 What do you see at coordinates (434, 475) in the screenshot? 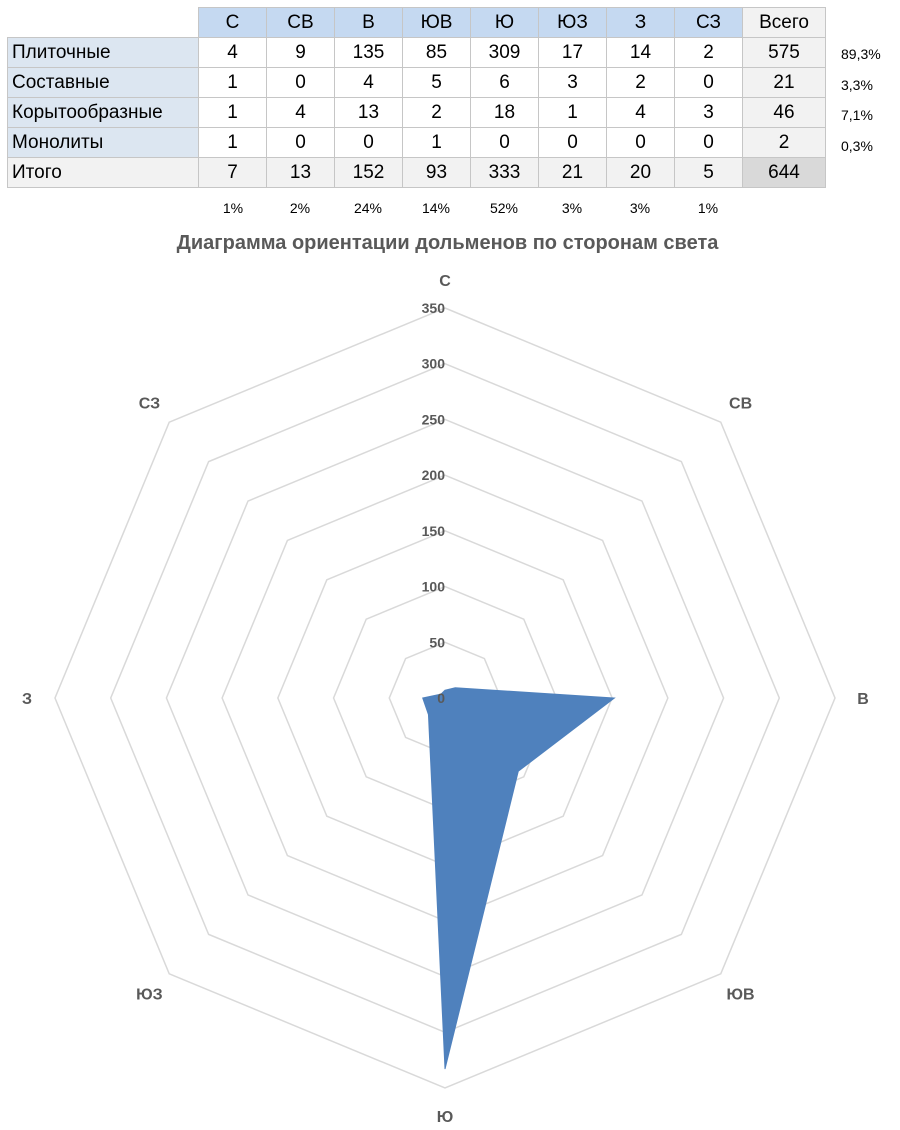
I see `radar-tick-label: 200` at bounding box center [434, 475].